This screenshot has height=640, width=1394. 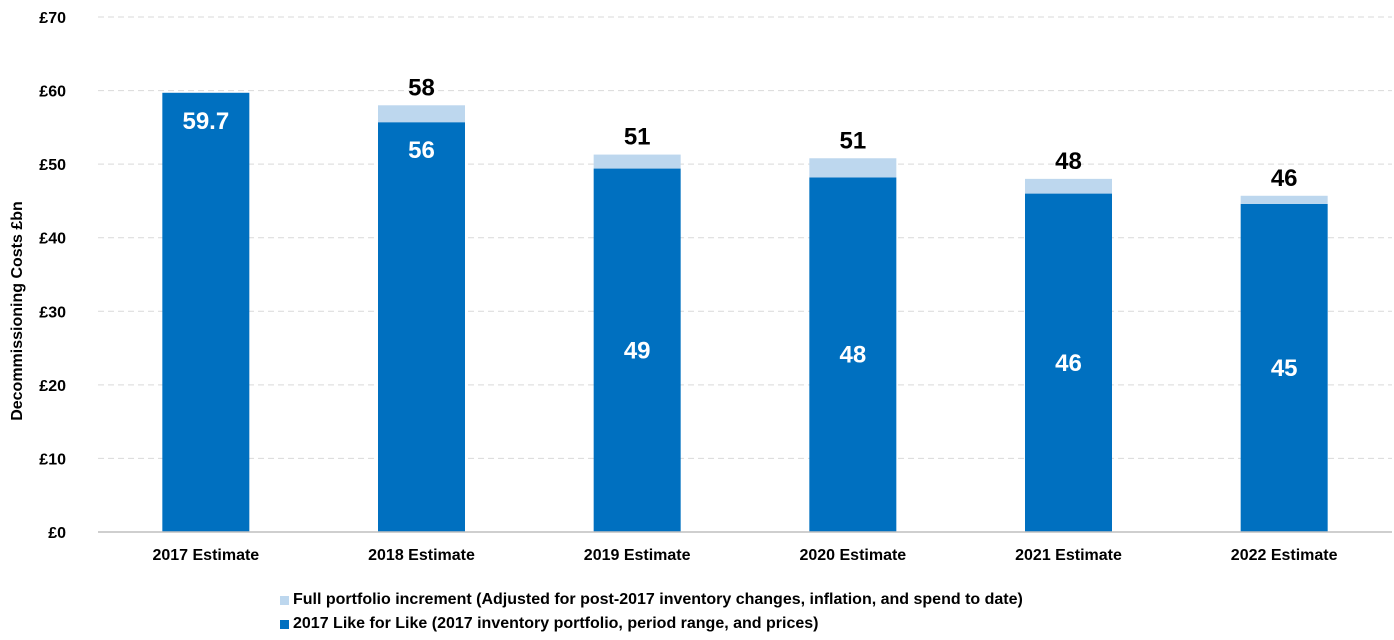 I want to click on bar-total-label: 48, so click(x=1068, y=161).